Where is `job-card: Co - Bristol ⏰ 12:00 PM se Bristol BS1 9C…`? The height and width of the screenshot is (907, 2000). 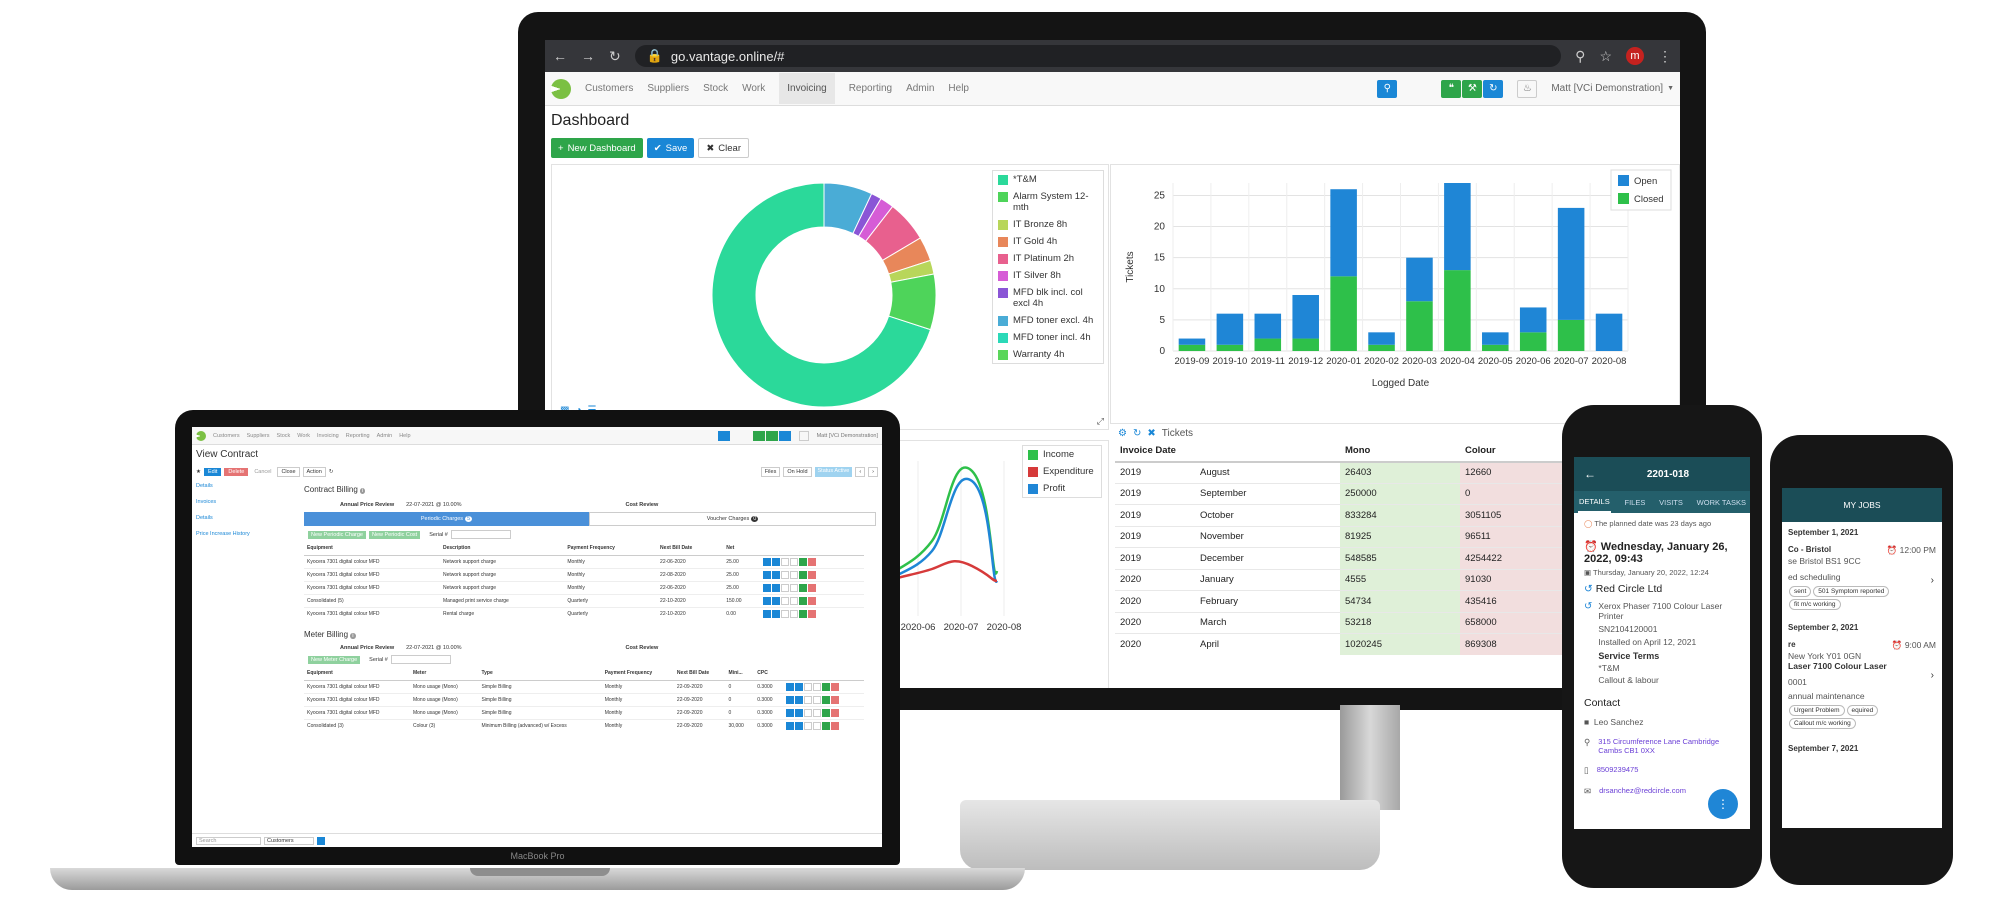 job-card: Co - Bristol ⏰ 12:00 PM se Bristol BS1 9C… is located at coordinates (1862, 577).